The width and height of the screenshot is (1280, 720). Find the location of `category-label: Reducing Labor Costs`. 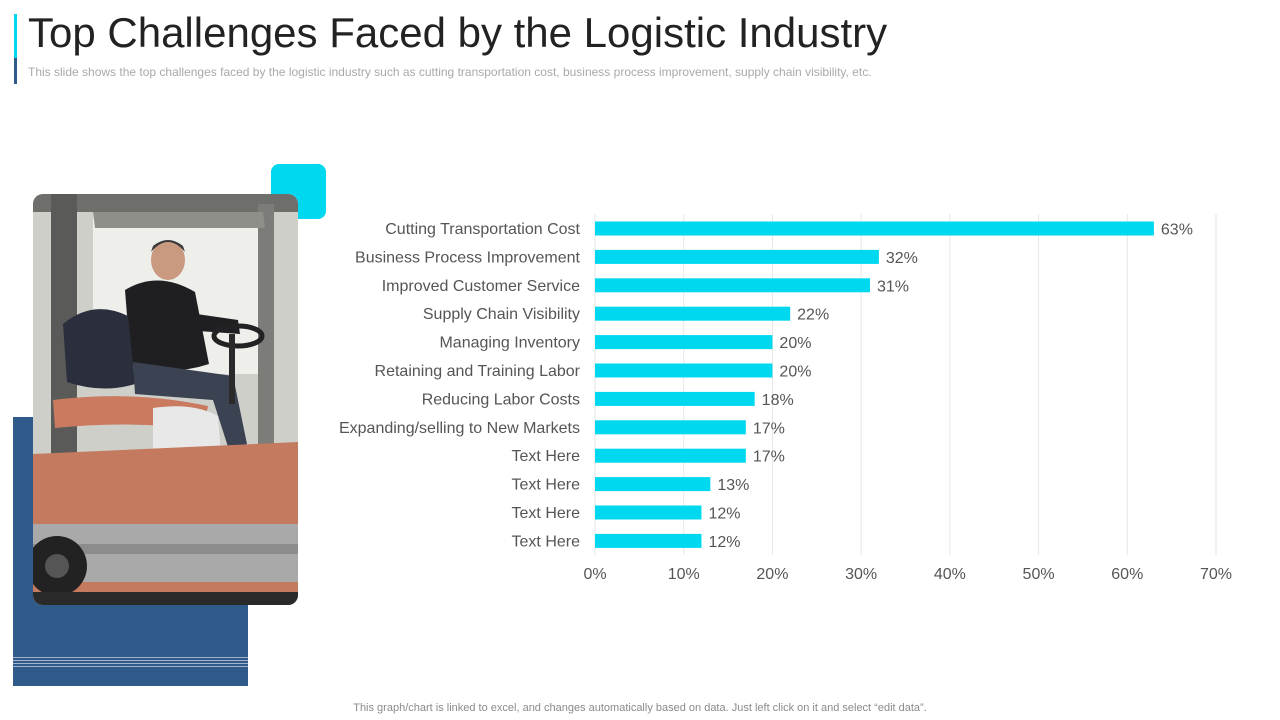

category-label: Reducing Labor Costs is located at coordinates (501, 399).